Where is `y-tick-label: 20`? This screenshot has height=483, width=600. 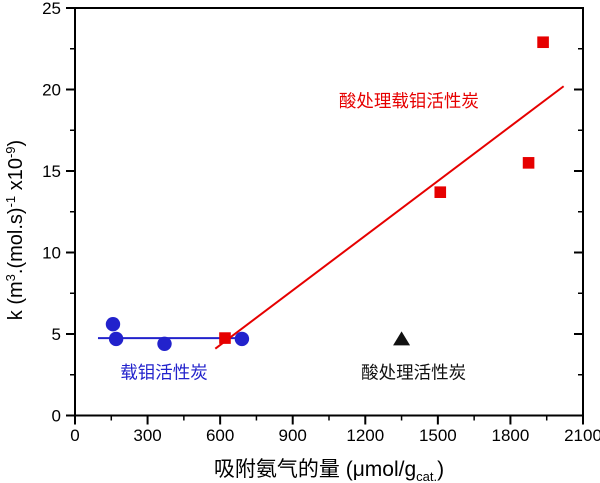
y-tick-label: 20 is located at coordinates (51, 90).